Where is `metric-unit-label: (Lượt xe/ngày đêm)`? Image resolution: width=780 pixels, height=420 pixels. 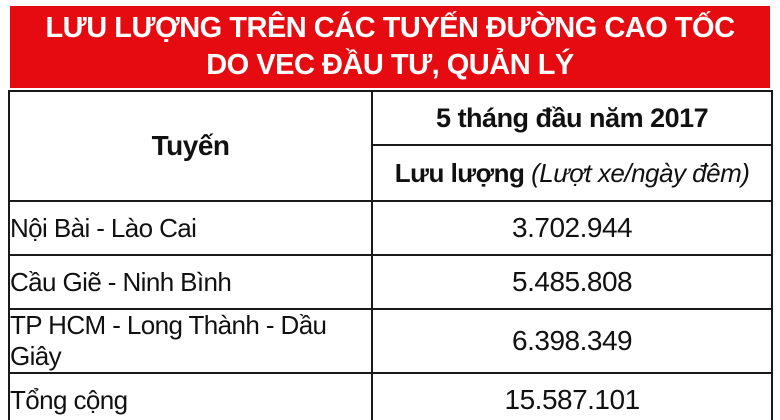
metric-unit-label: (Lượt xe/ngày đêm) is located at coordinates (640, 172).